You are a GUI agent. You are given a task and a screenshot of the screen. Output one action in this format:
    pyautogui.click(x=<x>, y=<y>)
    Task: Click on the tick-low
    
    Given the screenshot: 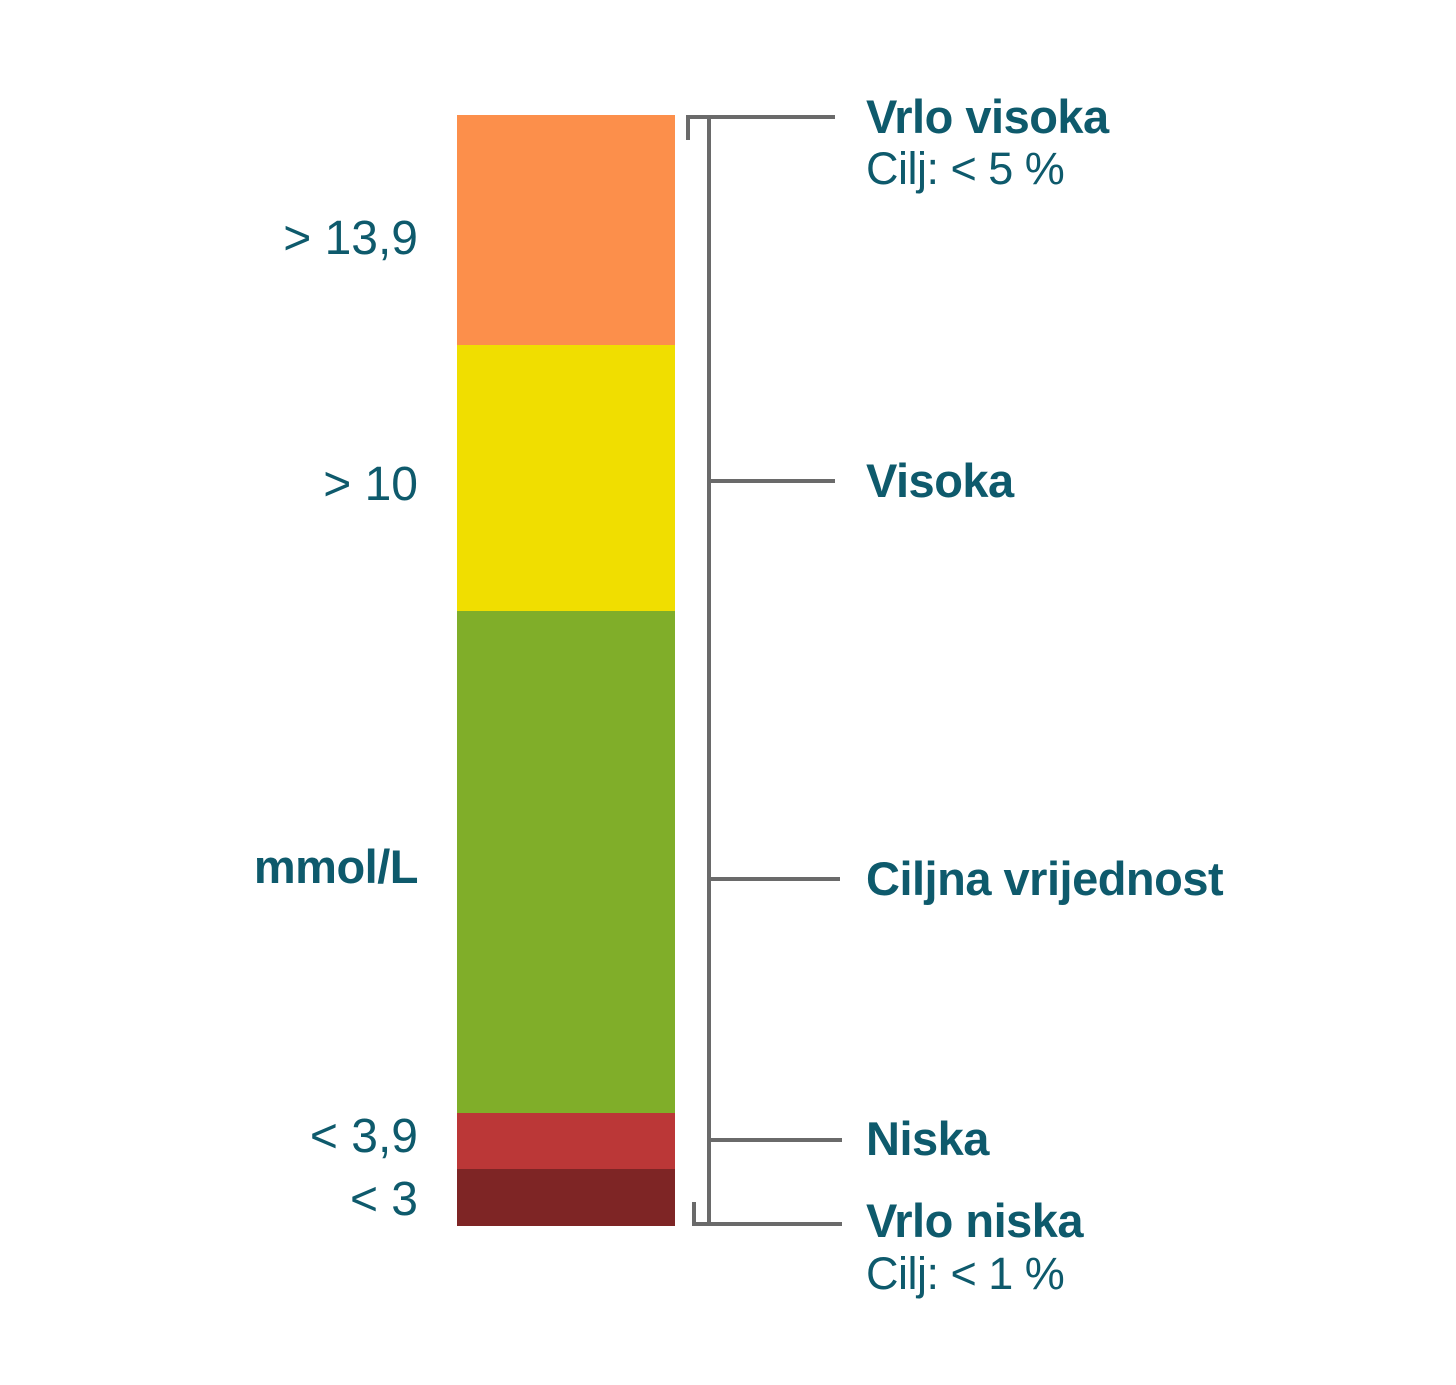 What is the action you would take?
    pyautogui.click(x=776, y=1140)
    